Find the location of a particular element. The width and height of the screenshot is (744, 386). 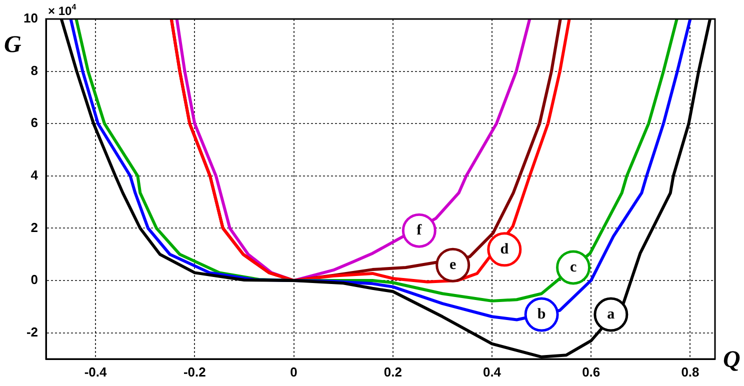

x-tick-label: -0.4 is located at coordinates (96, 372).